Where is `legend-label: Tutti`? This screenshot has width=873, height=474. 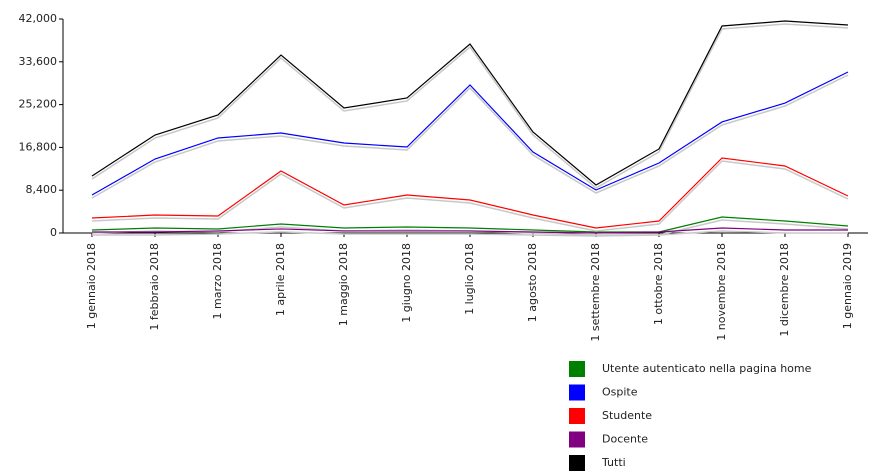
legend-label: Tutti is located at coordinates (613, 462).